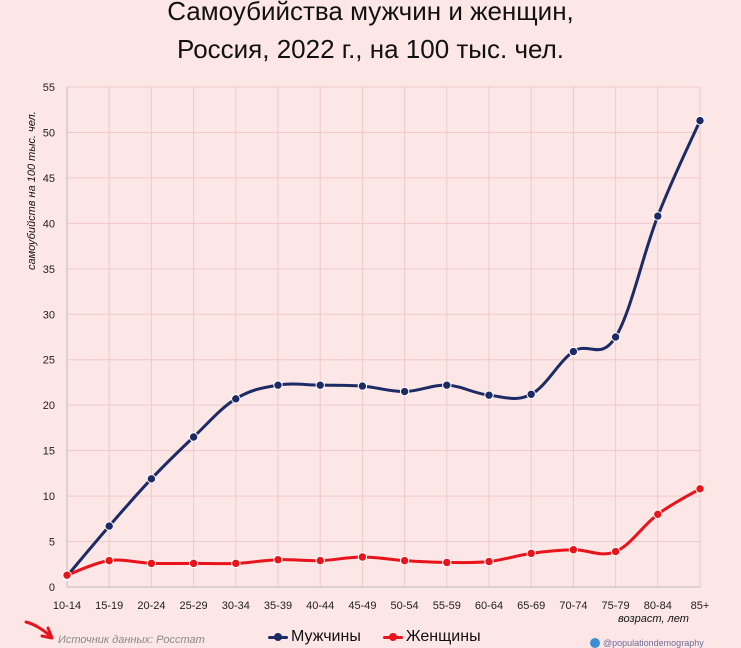  I want to click on x-tick-label: 20-24, so click(151, 606).